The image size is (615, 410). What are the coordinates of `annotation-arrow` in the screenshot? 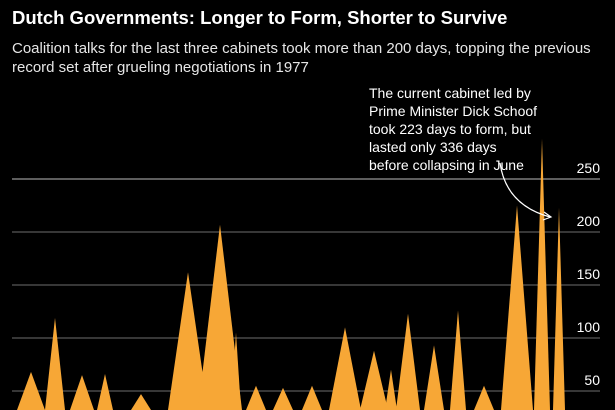 It's located at (525, 190).